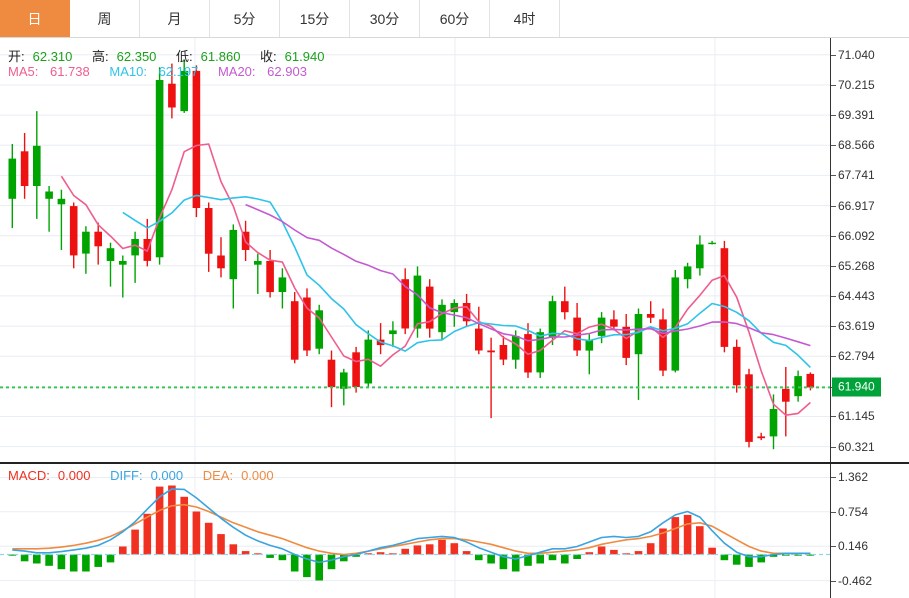 The width and height of the screenshot is (909, 598). I want to click on price-axis-tick: 70.215, so click(856, 84).